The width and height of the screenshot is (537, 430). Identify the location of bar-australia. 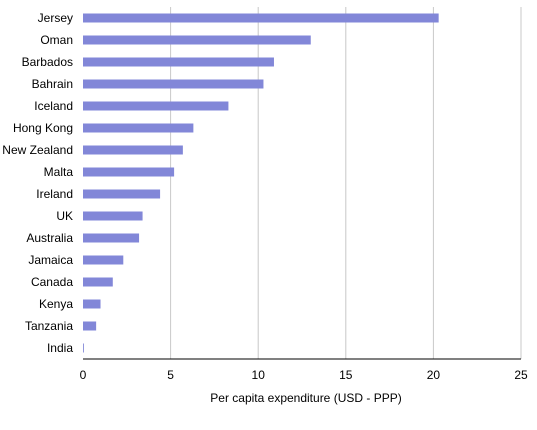
(111, 238).